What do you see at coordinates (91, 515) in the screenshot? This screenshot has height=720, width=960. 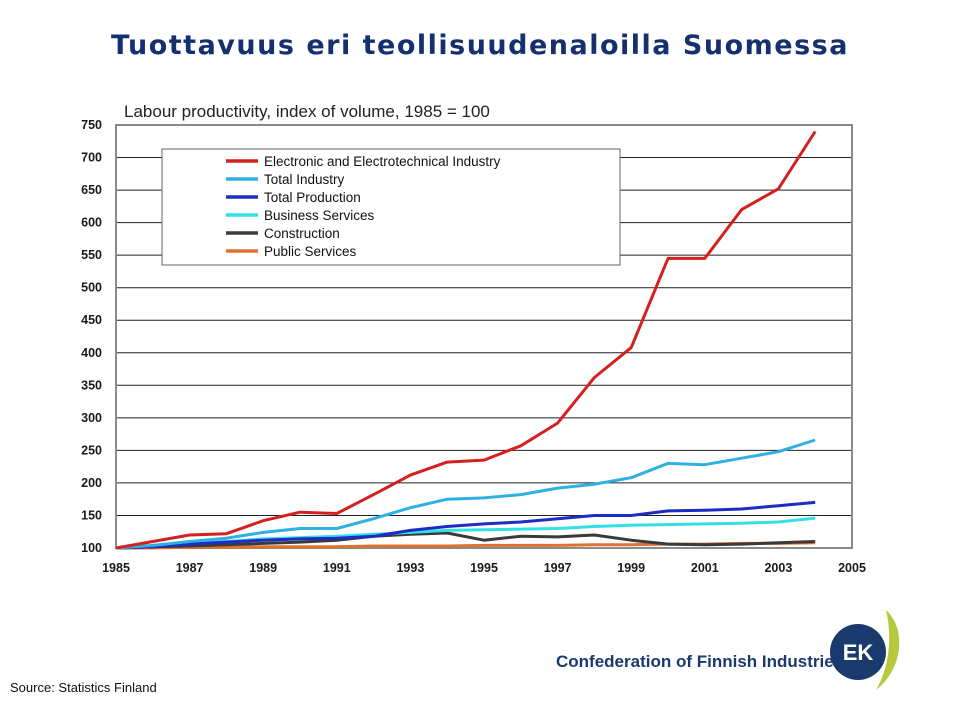 I see `y-tick-label: 150` at bounding box center [91, 515].